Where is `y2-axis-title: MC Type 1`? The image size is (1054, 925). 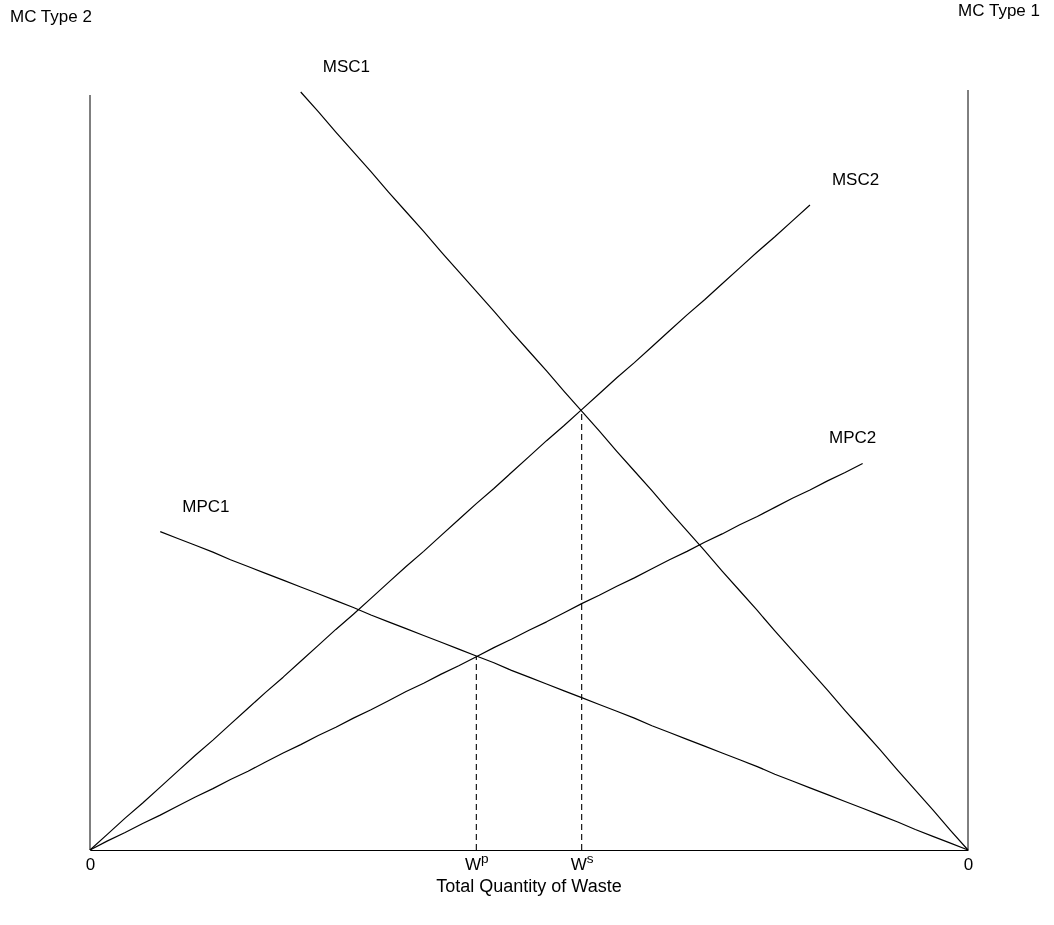
y2-axis-title: MC Type 1 is located at coordinates (999, 10).